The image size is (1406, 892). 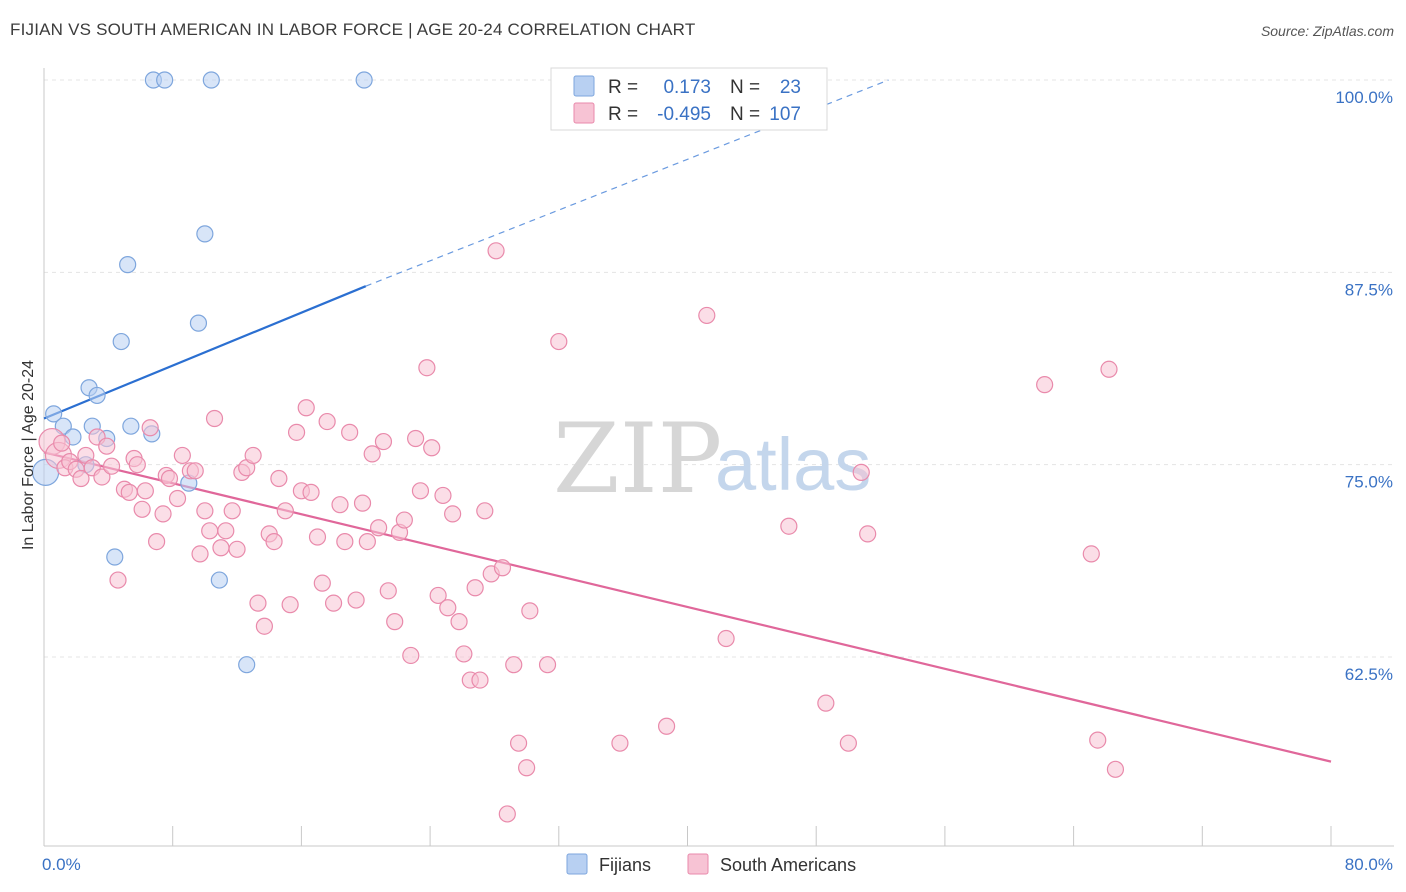 I want to click on watermark-zip: ZIP, so click(x=637, y=459).